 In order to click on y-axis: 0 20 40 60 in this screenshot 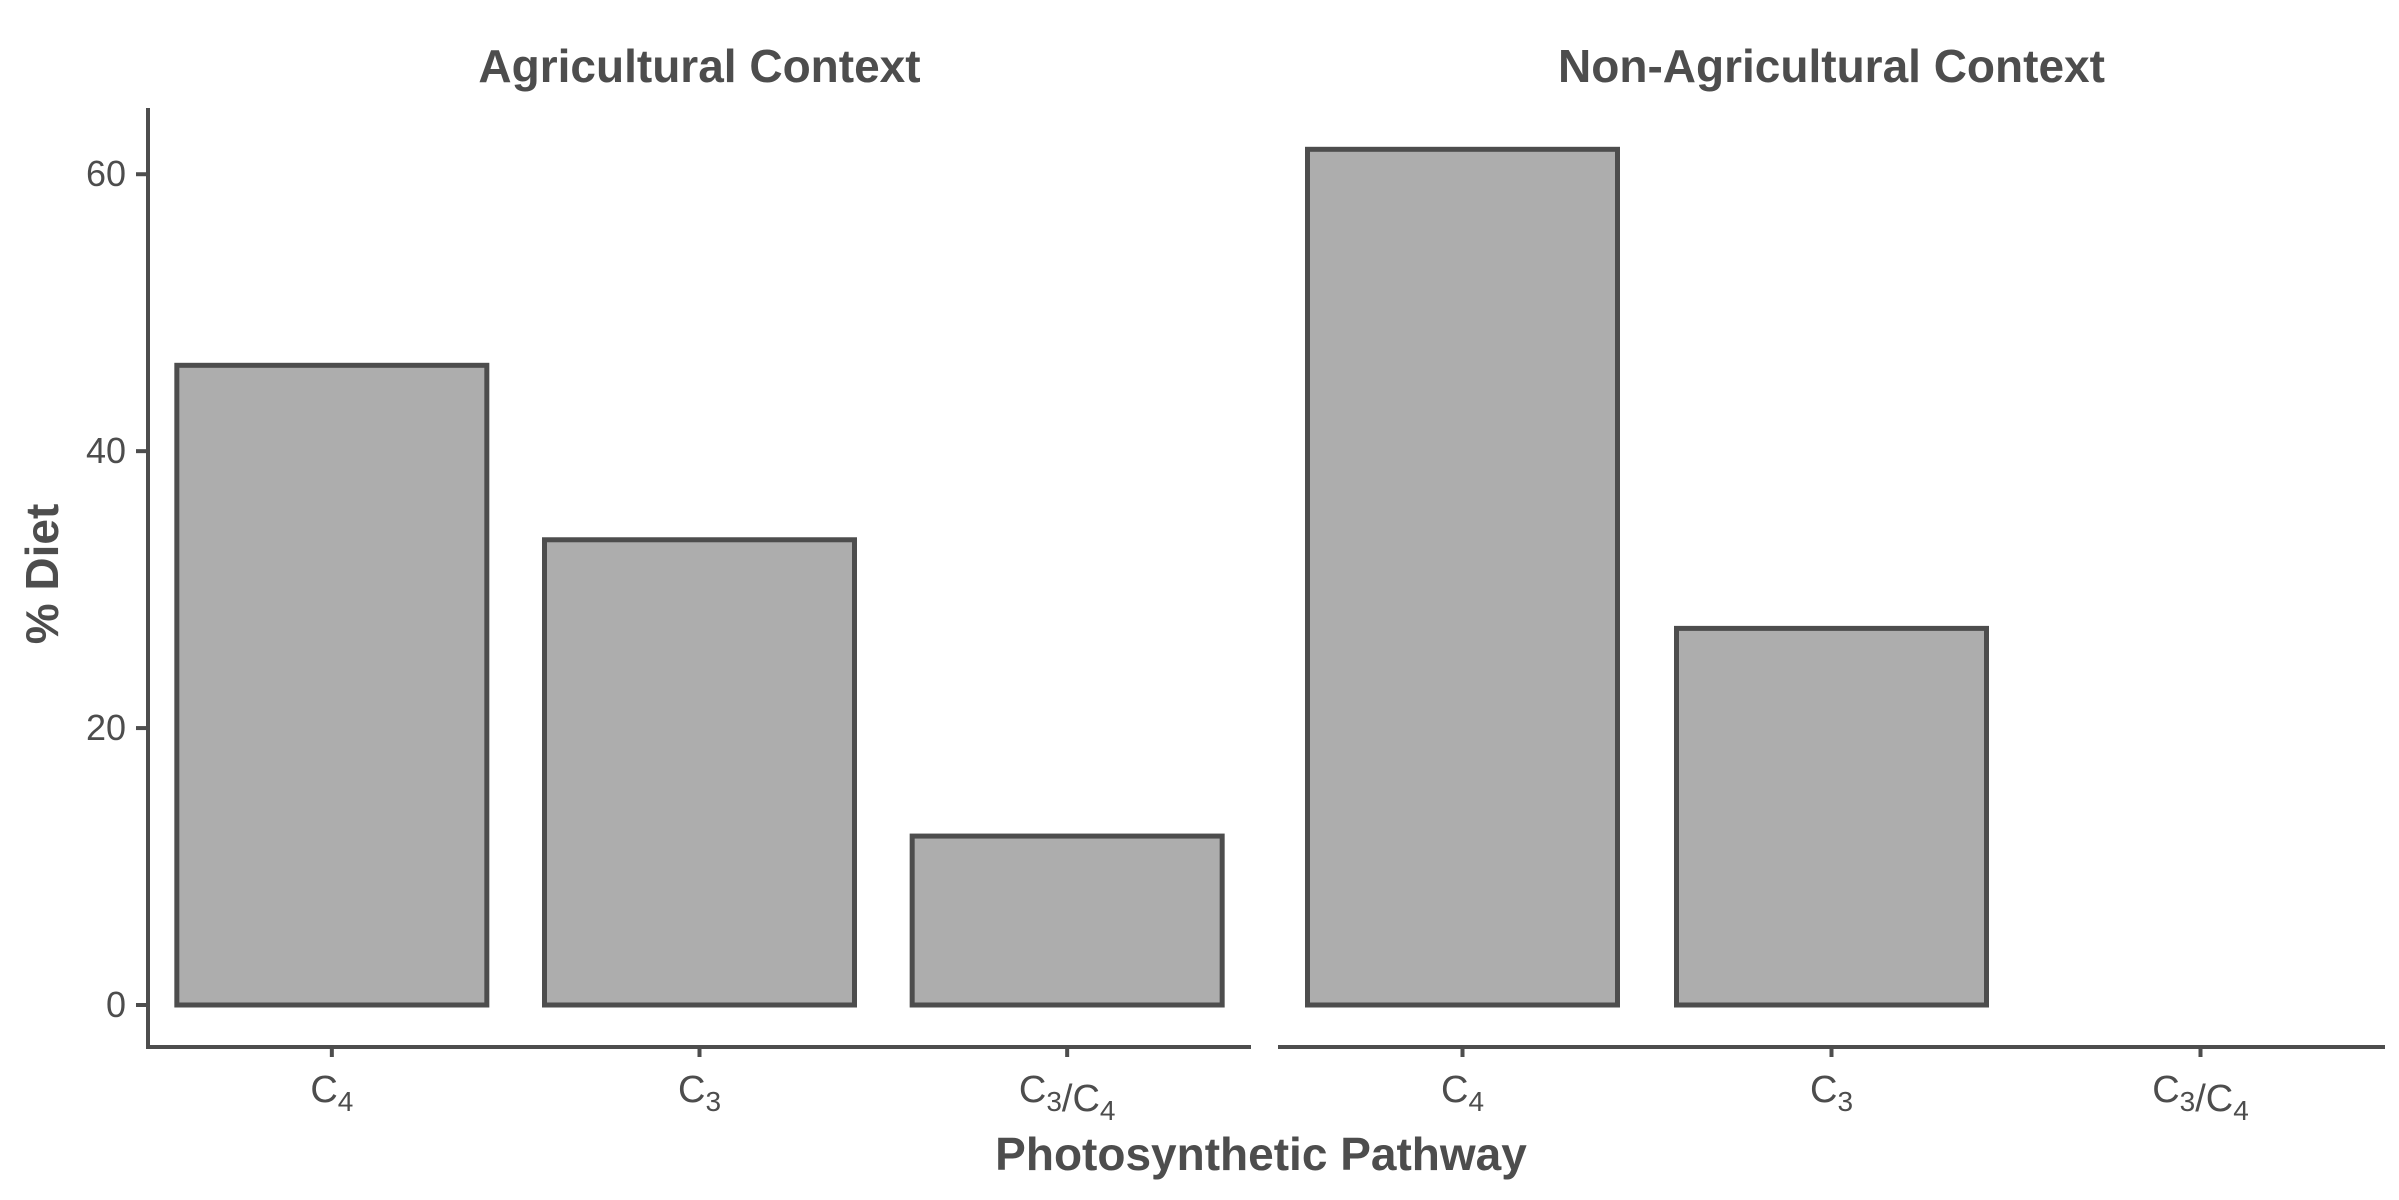, I will do `click(118, 578)`.